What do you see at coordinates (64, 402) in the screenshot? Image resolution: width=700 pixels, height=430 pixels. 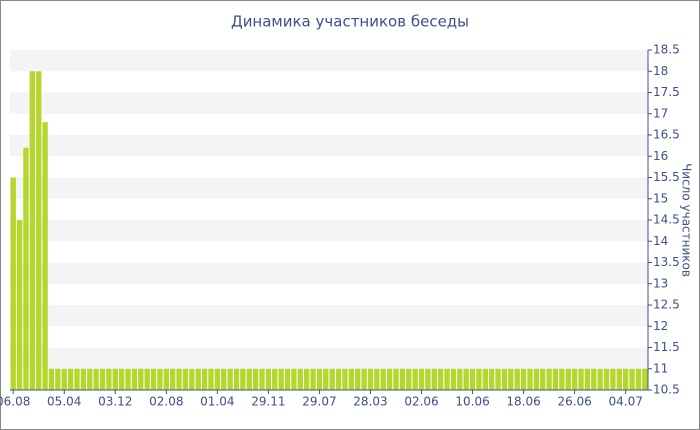 I see `x-tick-label: 05.04` at bounding box center [64, 402].